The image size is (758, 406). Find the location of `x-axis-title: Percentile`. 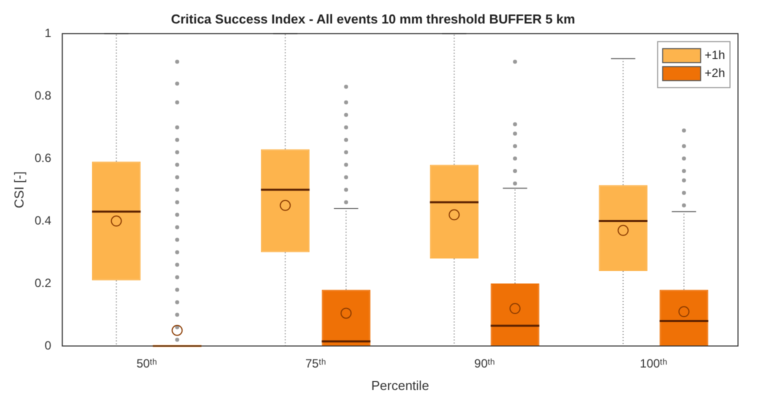

x-axis-title: Percentile is located at coordinates (400, 385).